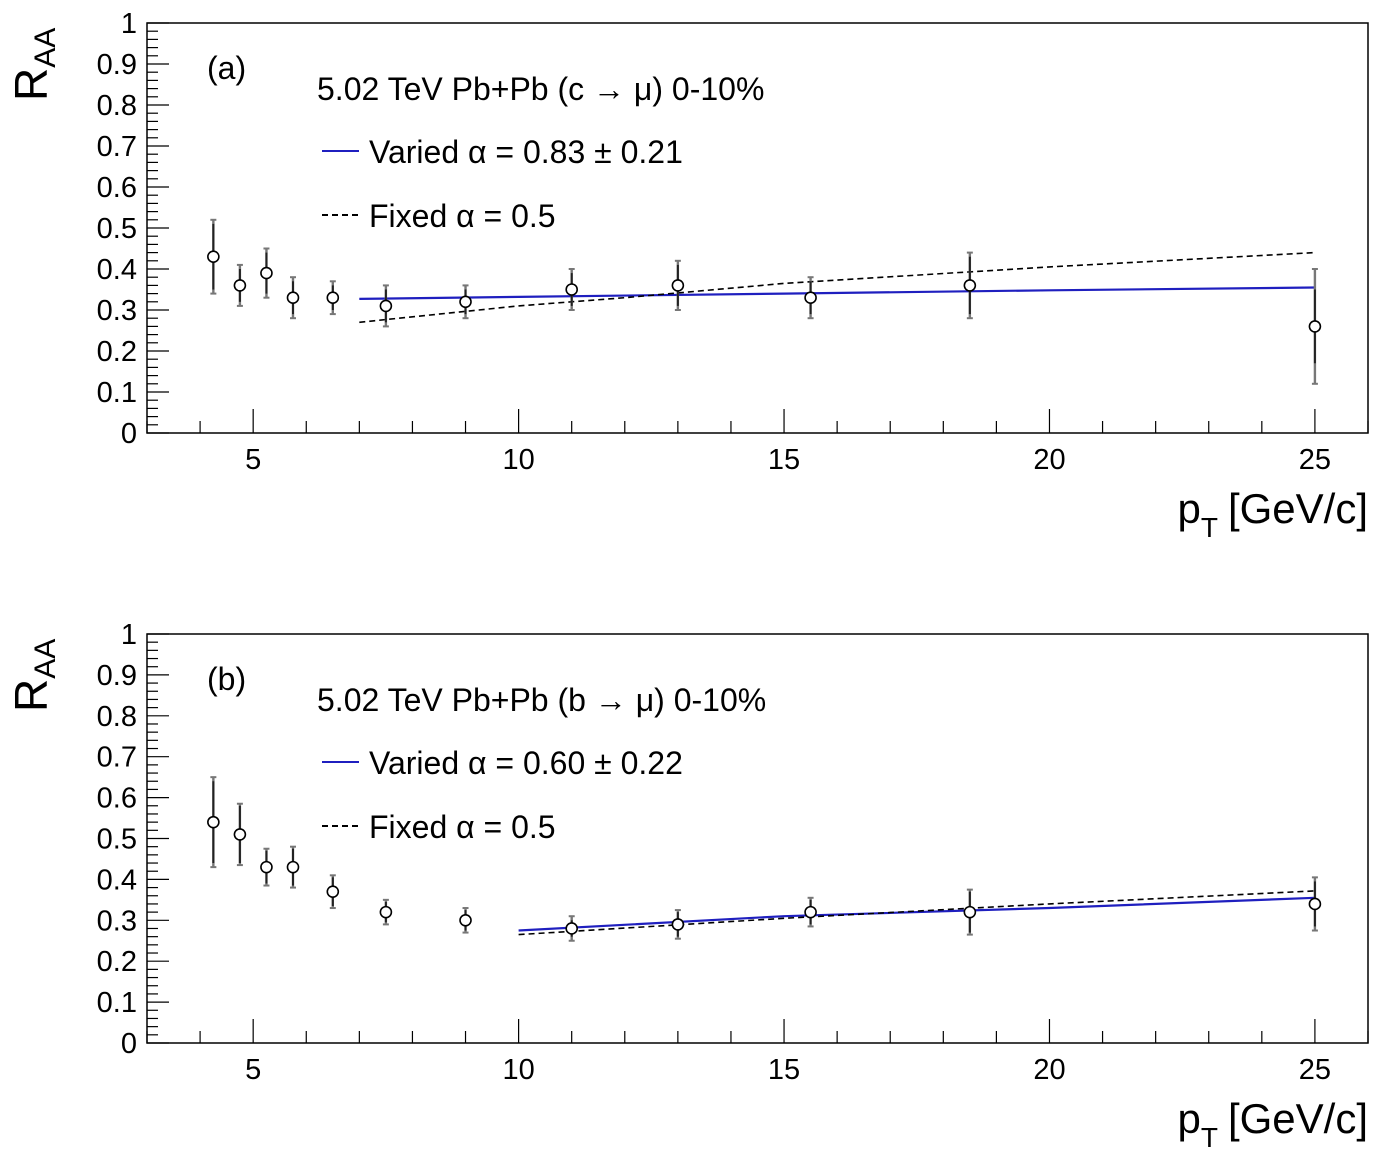  Describe the element at coordinates (226, 68) in the screenshot. I see `panel-label: (a)` at that location.